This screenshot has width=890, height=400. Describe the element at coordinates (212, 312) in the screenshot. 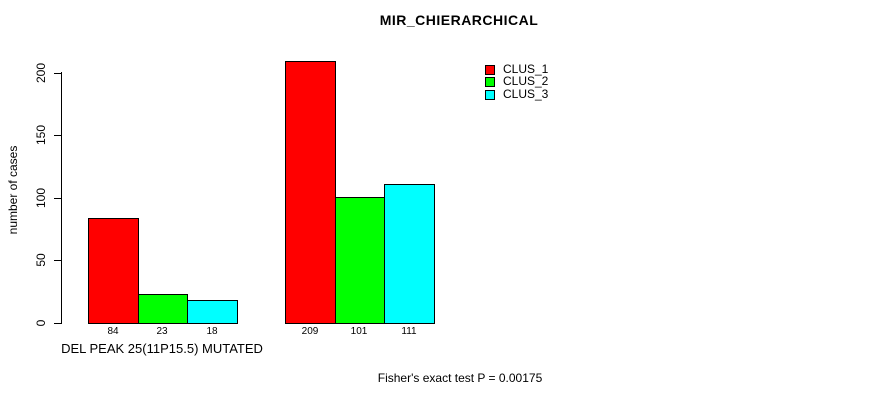

I see `bar-clus_3-group1` at that location.